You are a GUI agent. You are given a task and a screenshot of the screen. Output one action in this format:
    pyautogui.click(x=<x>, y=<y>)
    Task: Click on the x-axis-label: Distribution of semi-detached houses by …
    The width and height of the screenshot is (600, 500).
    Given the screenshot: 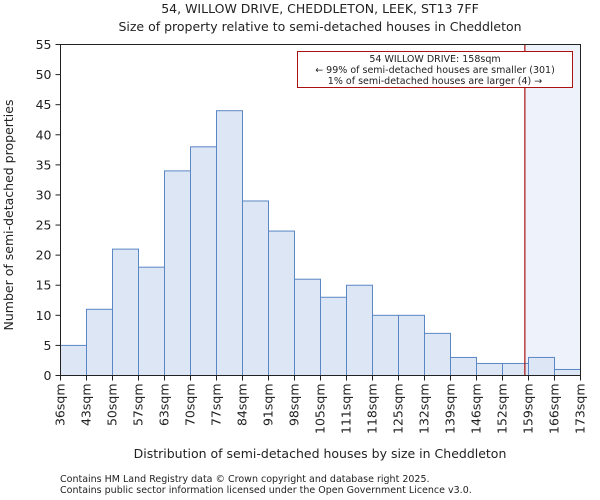 What is the action you would take?
    pyautogui.click(x=320, y=453)
    